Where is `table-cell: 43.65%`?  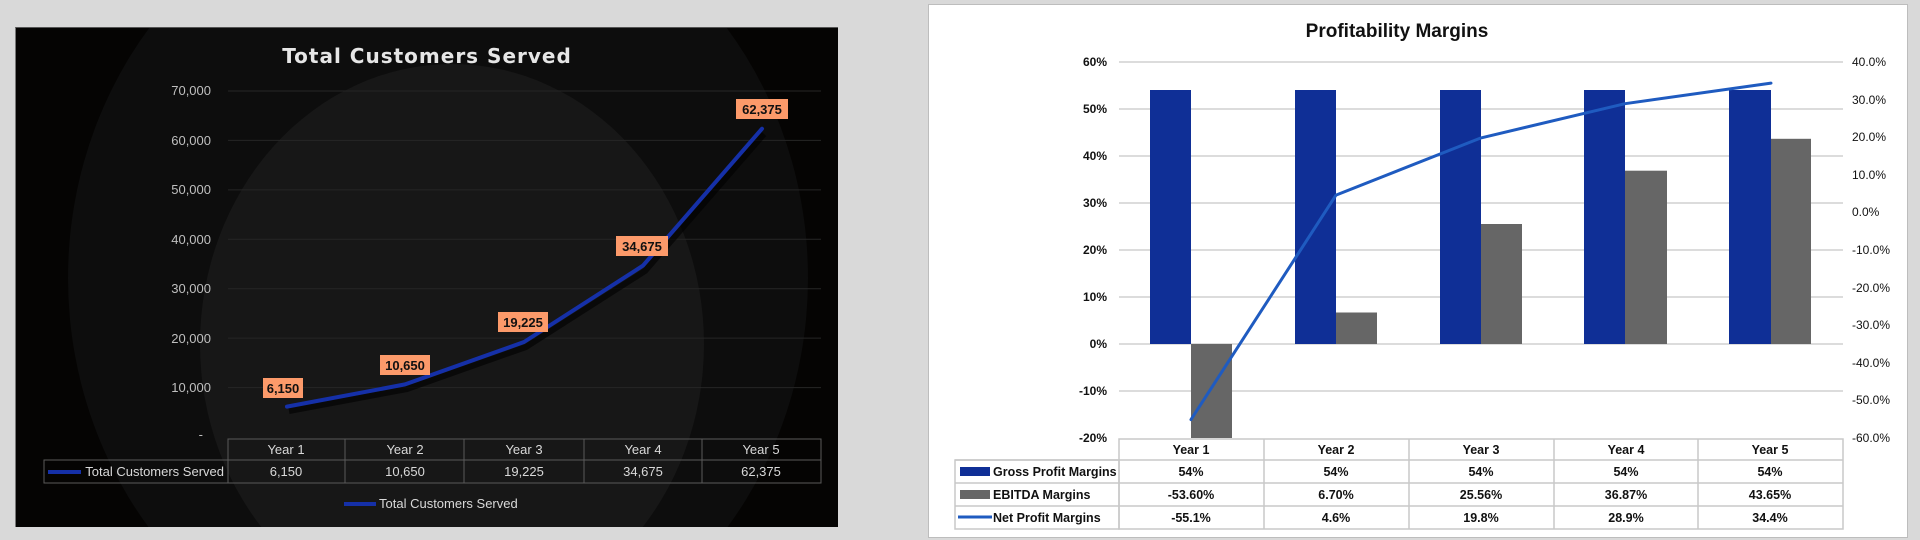
table-cell: 43.65% is located at coordinates (1770, 495).